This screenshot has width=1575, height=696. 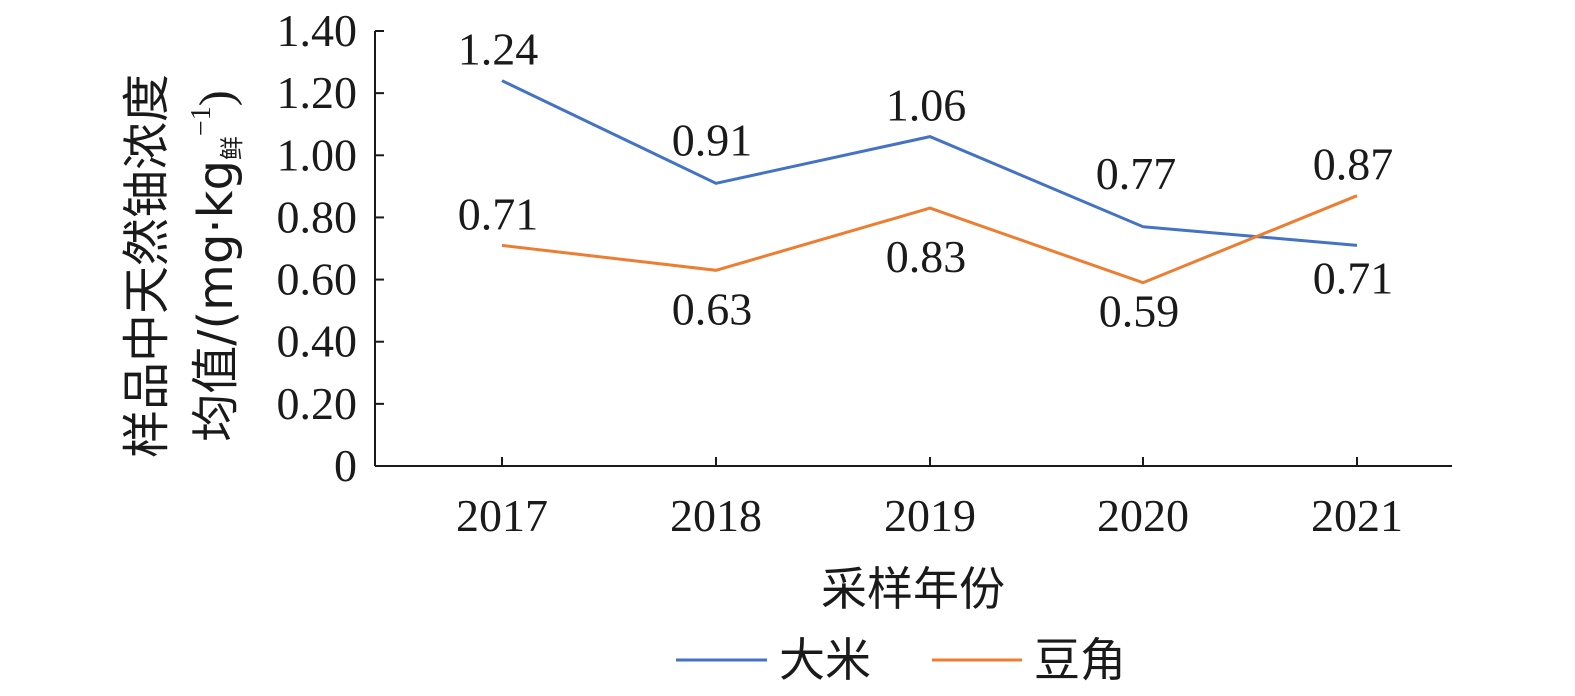 What do you see at coordinates (913, 589) in the screenshot?
I see `x-axis-label: 采样年份` at bounding box center [913, 589].